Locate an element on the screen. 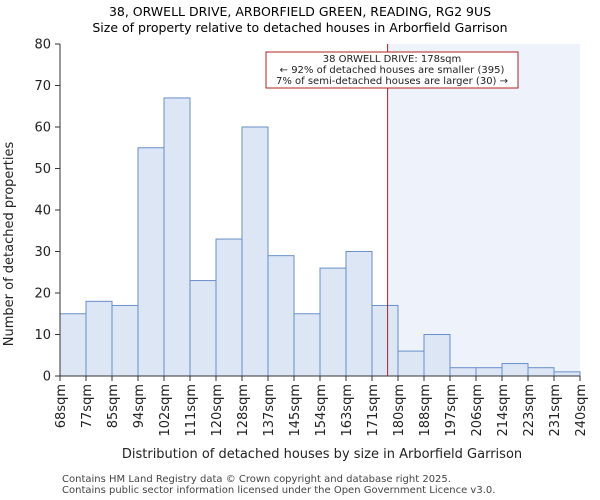 Image resolution: width=600 pixels, height=500 pixels. annotation-line-1: 38 ORWELL DRIVE: 178sqm is located at coordinates (392, 59).